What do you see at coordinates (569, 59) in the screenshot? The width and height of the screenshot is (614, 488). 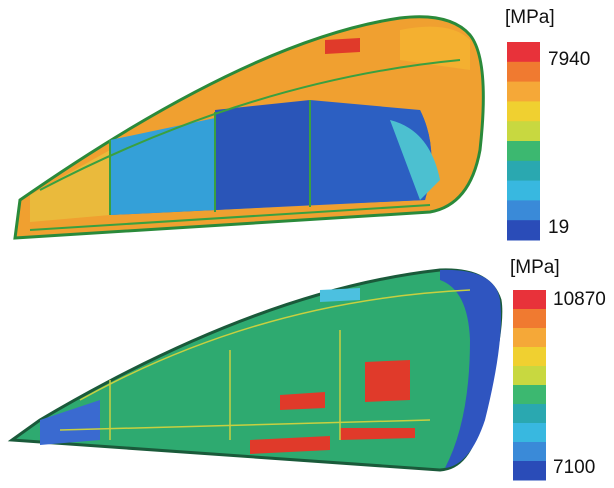 I see `max-label: 7940` at bounding box center [569, 59].